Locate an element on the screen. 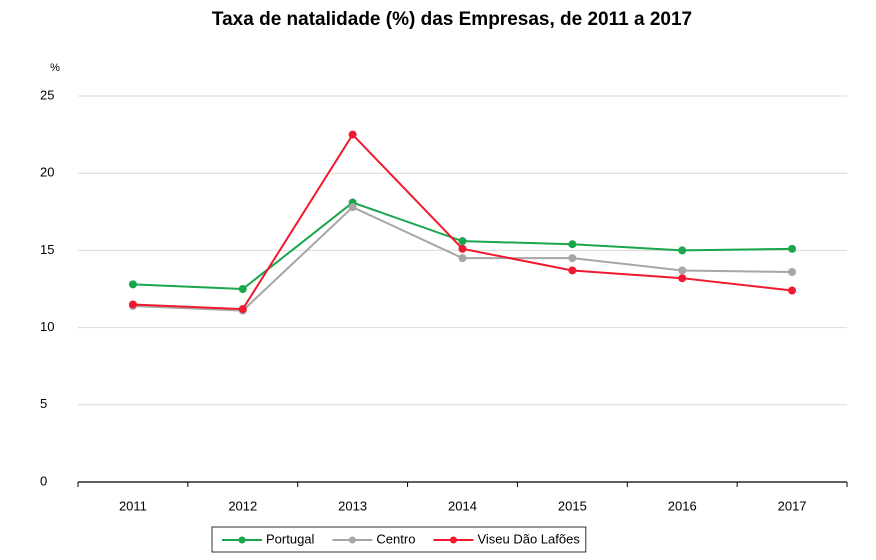 The width and height of the screenshot is (876, 560). x-tick-label: 2017 is located at coordinates (792, 505).